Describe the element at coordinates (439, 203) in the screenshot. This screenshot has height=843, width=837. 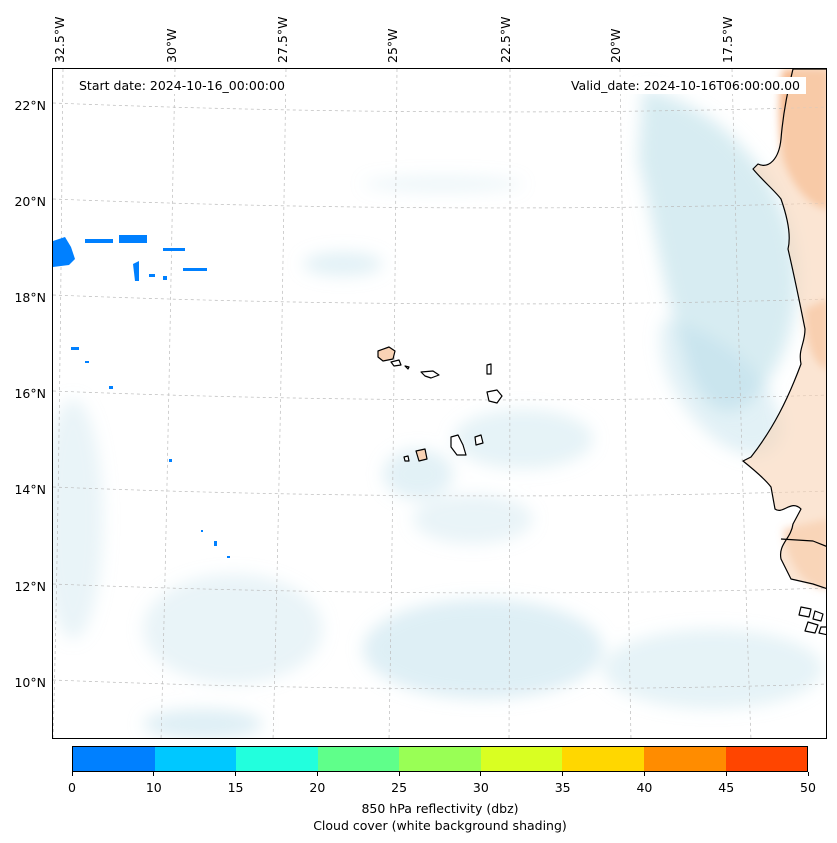
I see `parallel-20n` at that location.